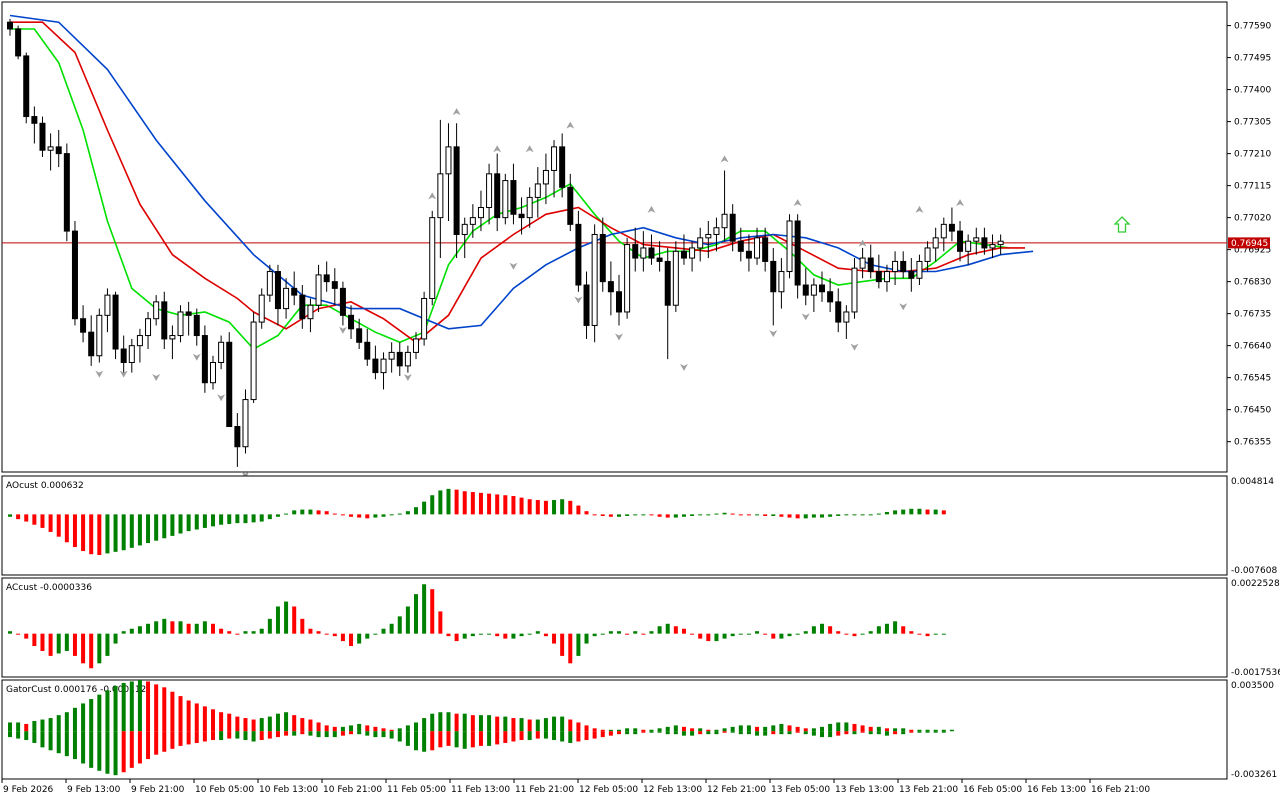  I want to click on ao-panel: AOcust 0.000632 0.004814 -0.007608, so click(639, 525).